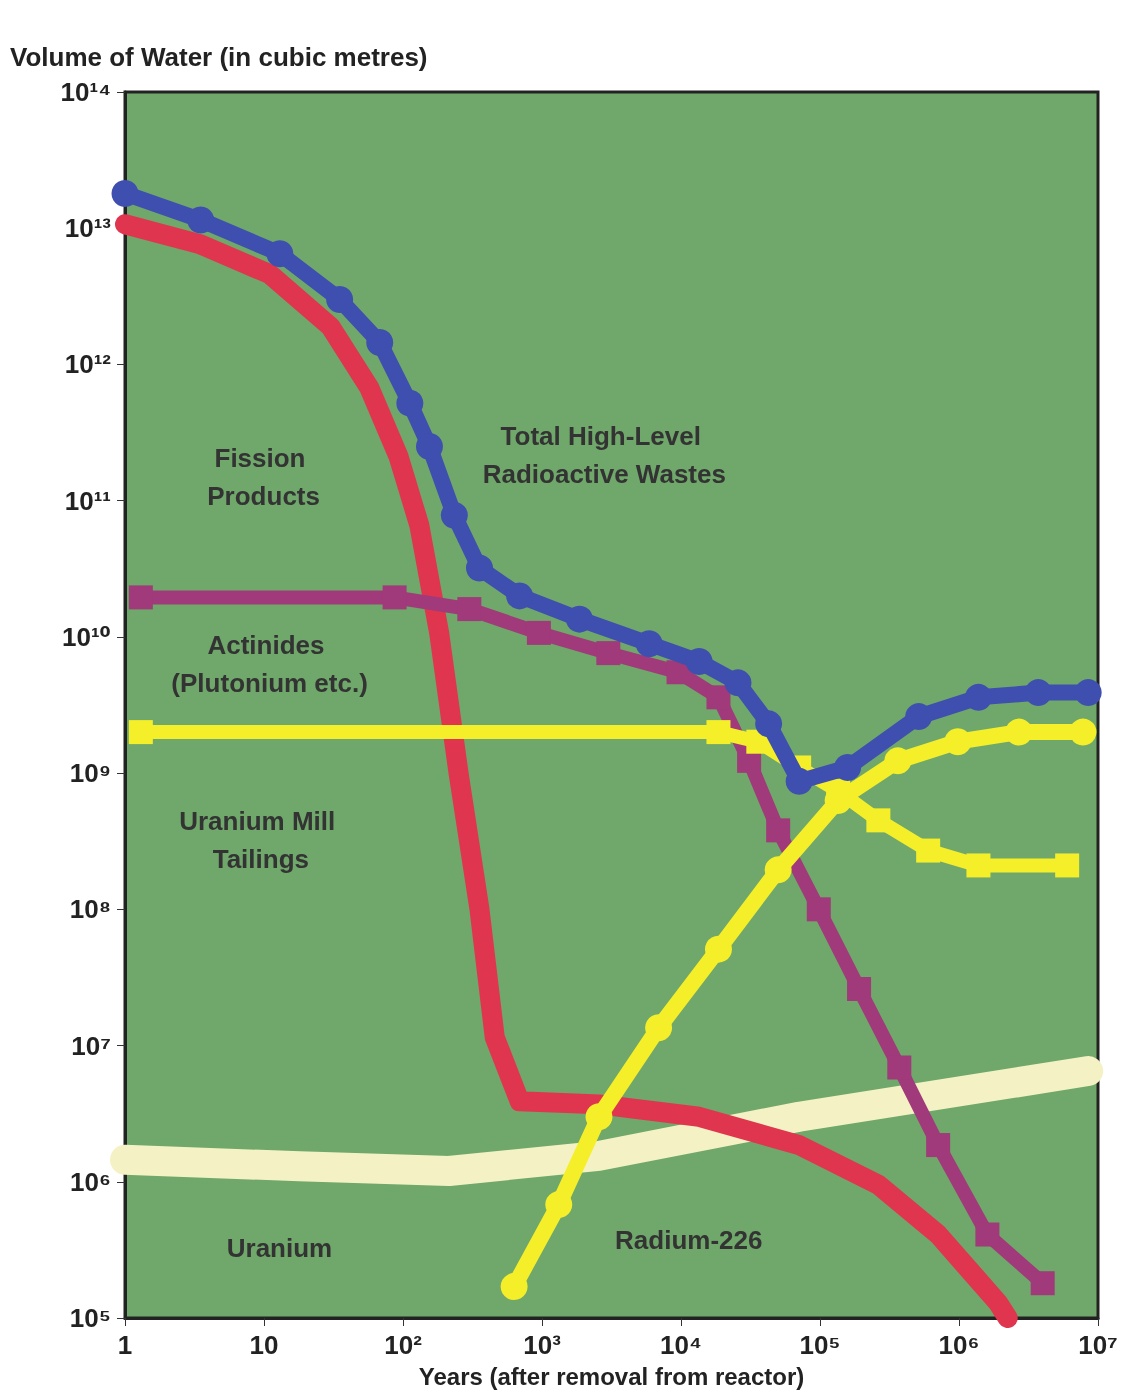  I want to click on y-tick-label: 10¹⁴, so click(85, 92).